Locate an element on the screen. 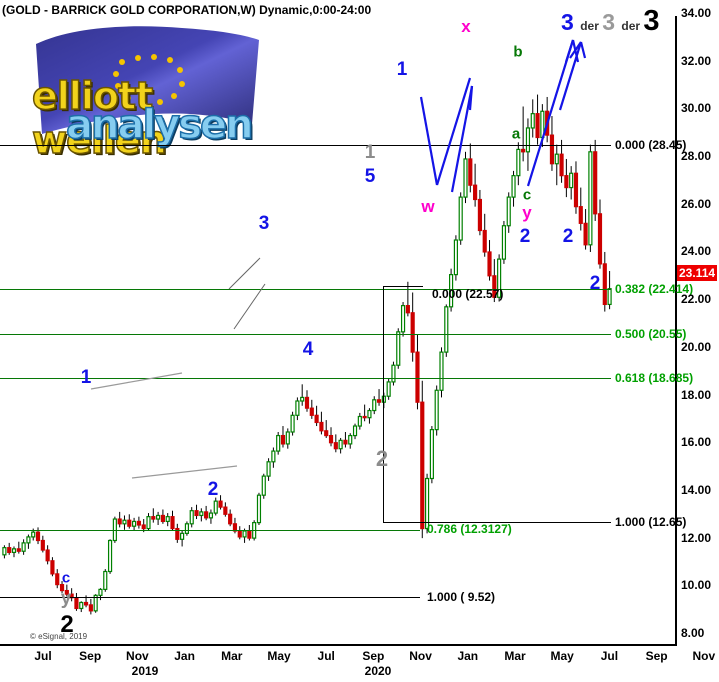 The height and width of the screenshot is (682, 719). fib-0618-18685-line is located at coordinates (305, 379).